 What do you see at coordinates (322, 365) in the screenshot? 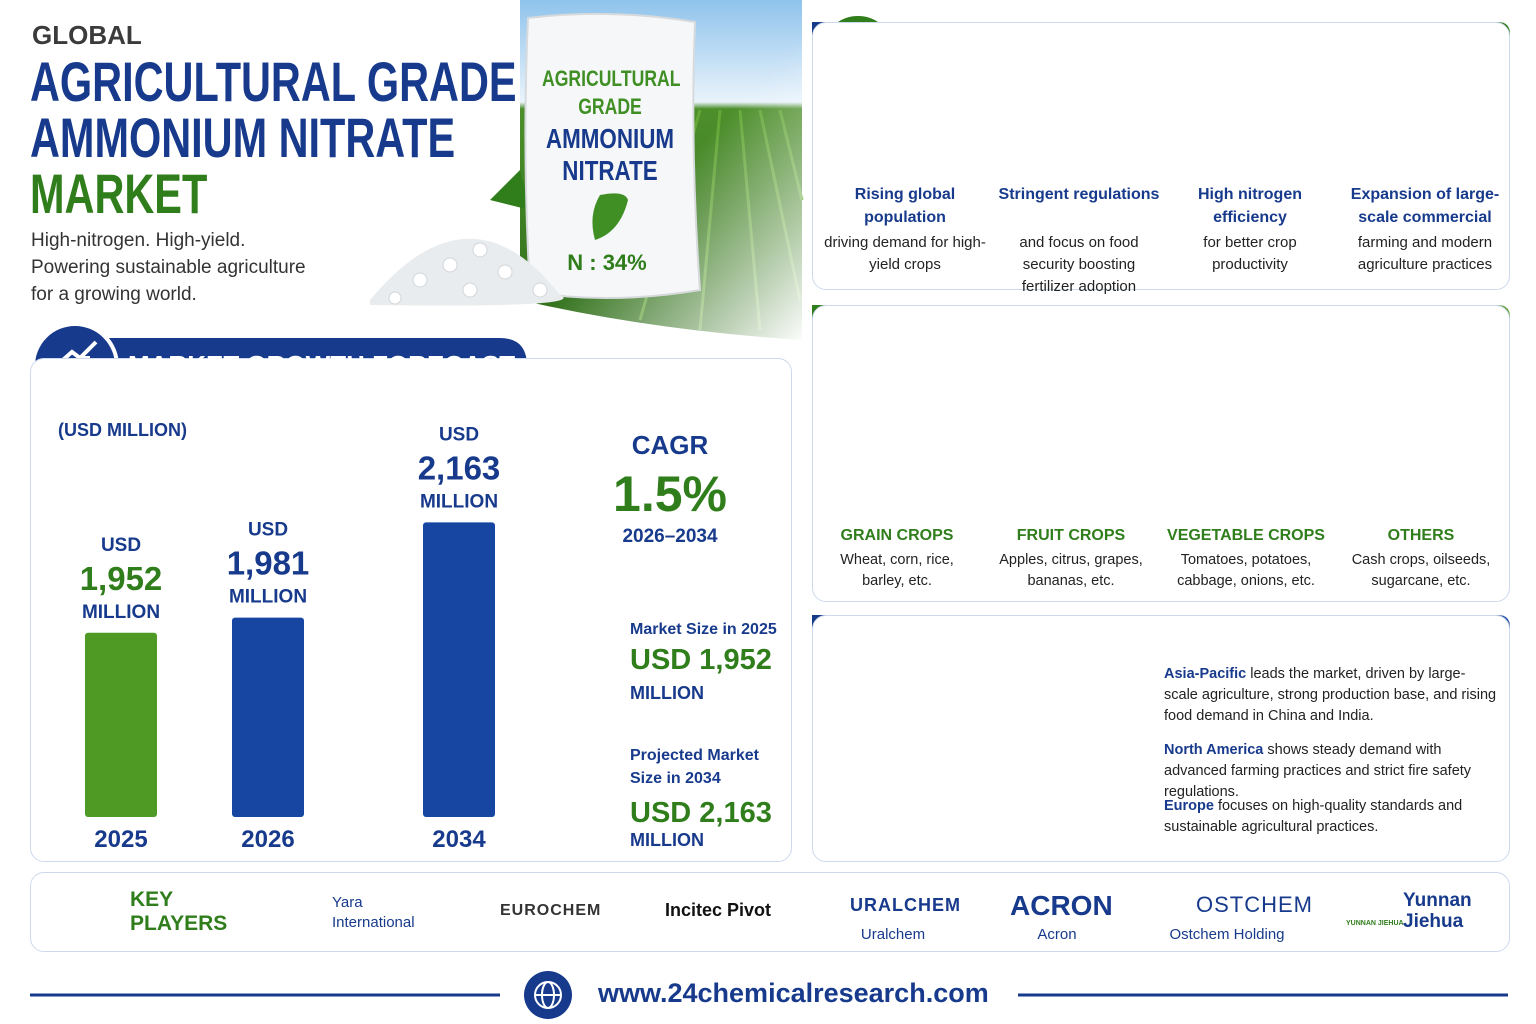
I see `chart-title: MARKET GROWTH FORECAST` at bounding box center [322, 365].